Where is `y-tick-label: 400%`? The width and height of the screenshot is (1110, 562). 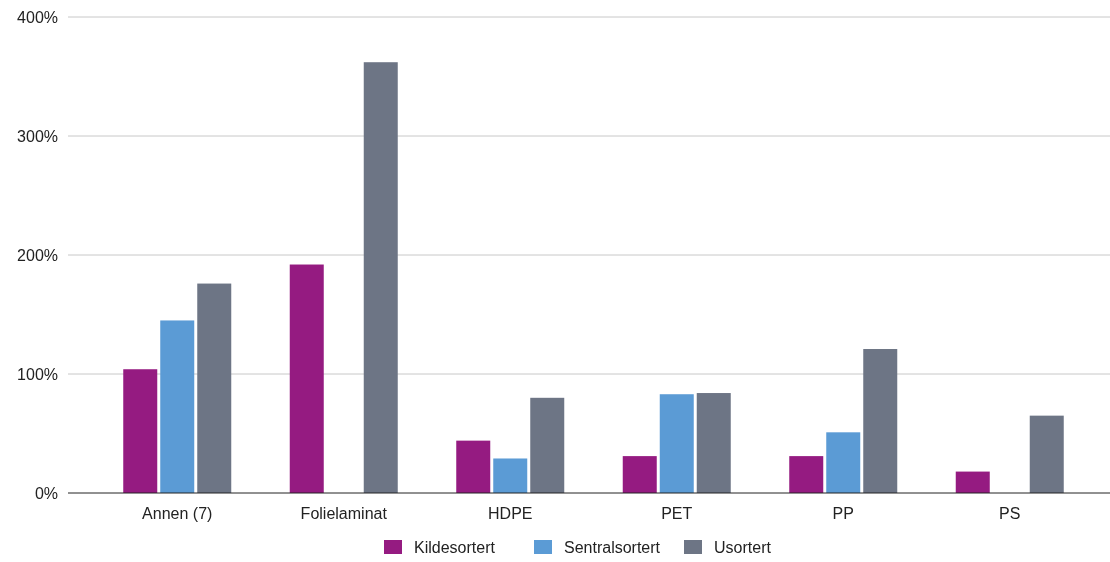
y-tick-label: 400% is located at coordinates (37, 17).